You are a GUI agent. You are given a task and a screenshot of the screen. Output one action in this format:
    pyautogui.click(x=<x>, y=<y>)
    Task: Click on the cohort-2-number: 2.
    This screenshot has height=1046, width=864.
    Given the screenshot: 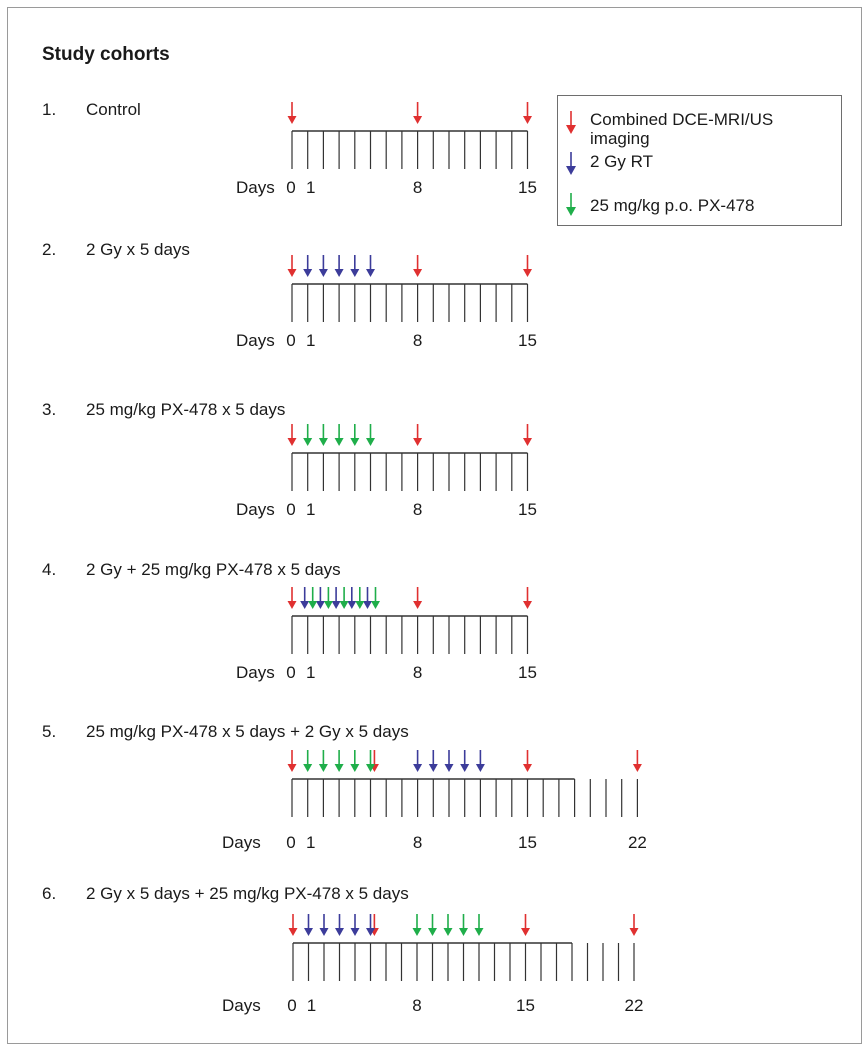 What is the action you would take?
    pyautogui.click(x=49, y=249)
    